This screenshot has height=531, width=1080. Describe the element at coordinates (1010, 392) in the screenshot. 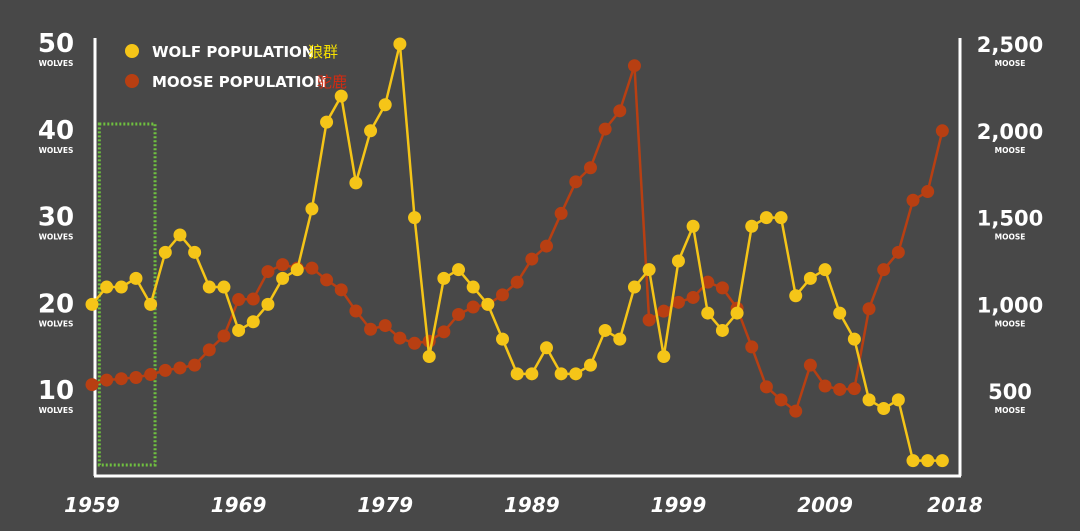

I see `right-tick-label: 500` at that location.